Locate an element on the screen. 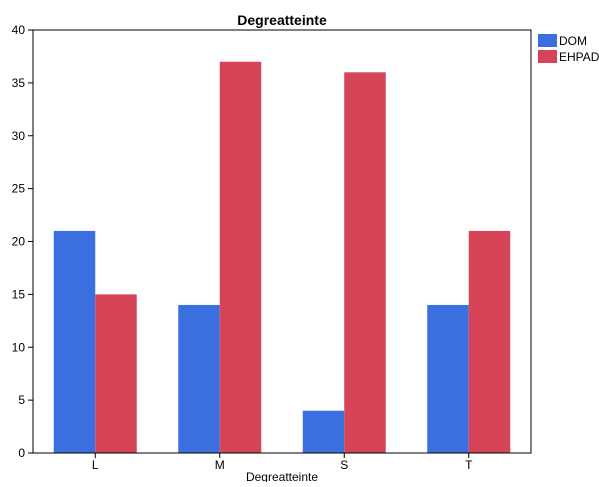 This screenshot has width=599, height=487. legend-label-dom: DOM is located at coordinates (573, 41).